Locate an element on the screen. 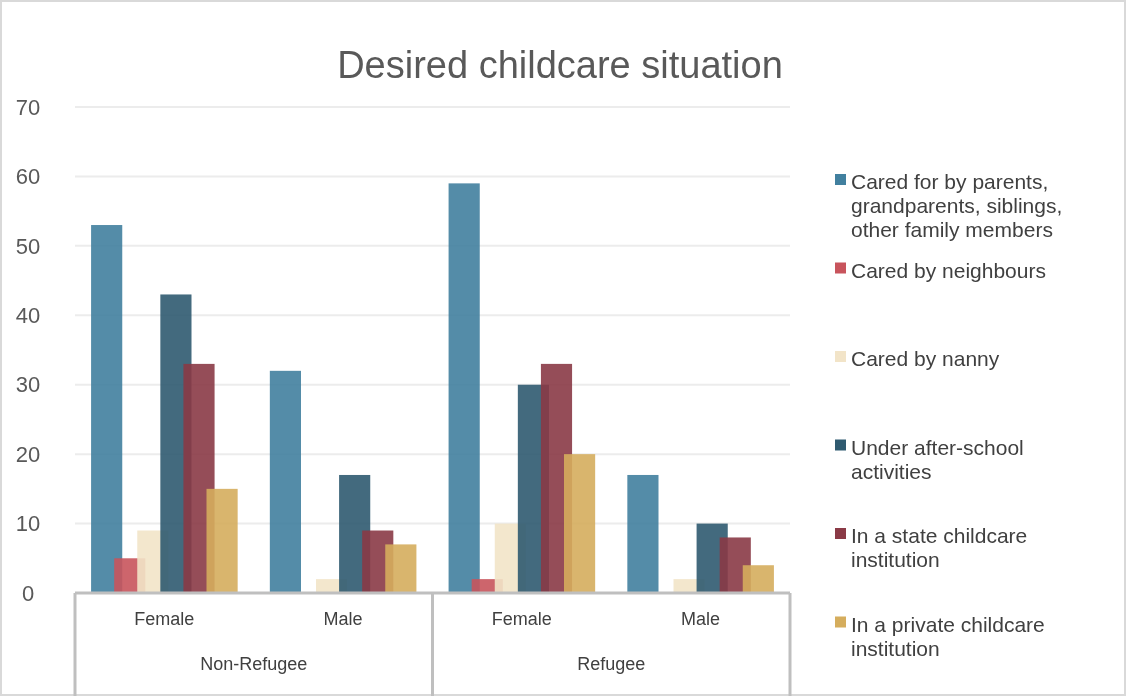 The height and width of the screenshot is (696, 1126). y-tick-label: 30 is located at coordinates (28, 385).